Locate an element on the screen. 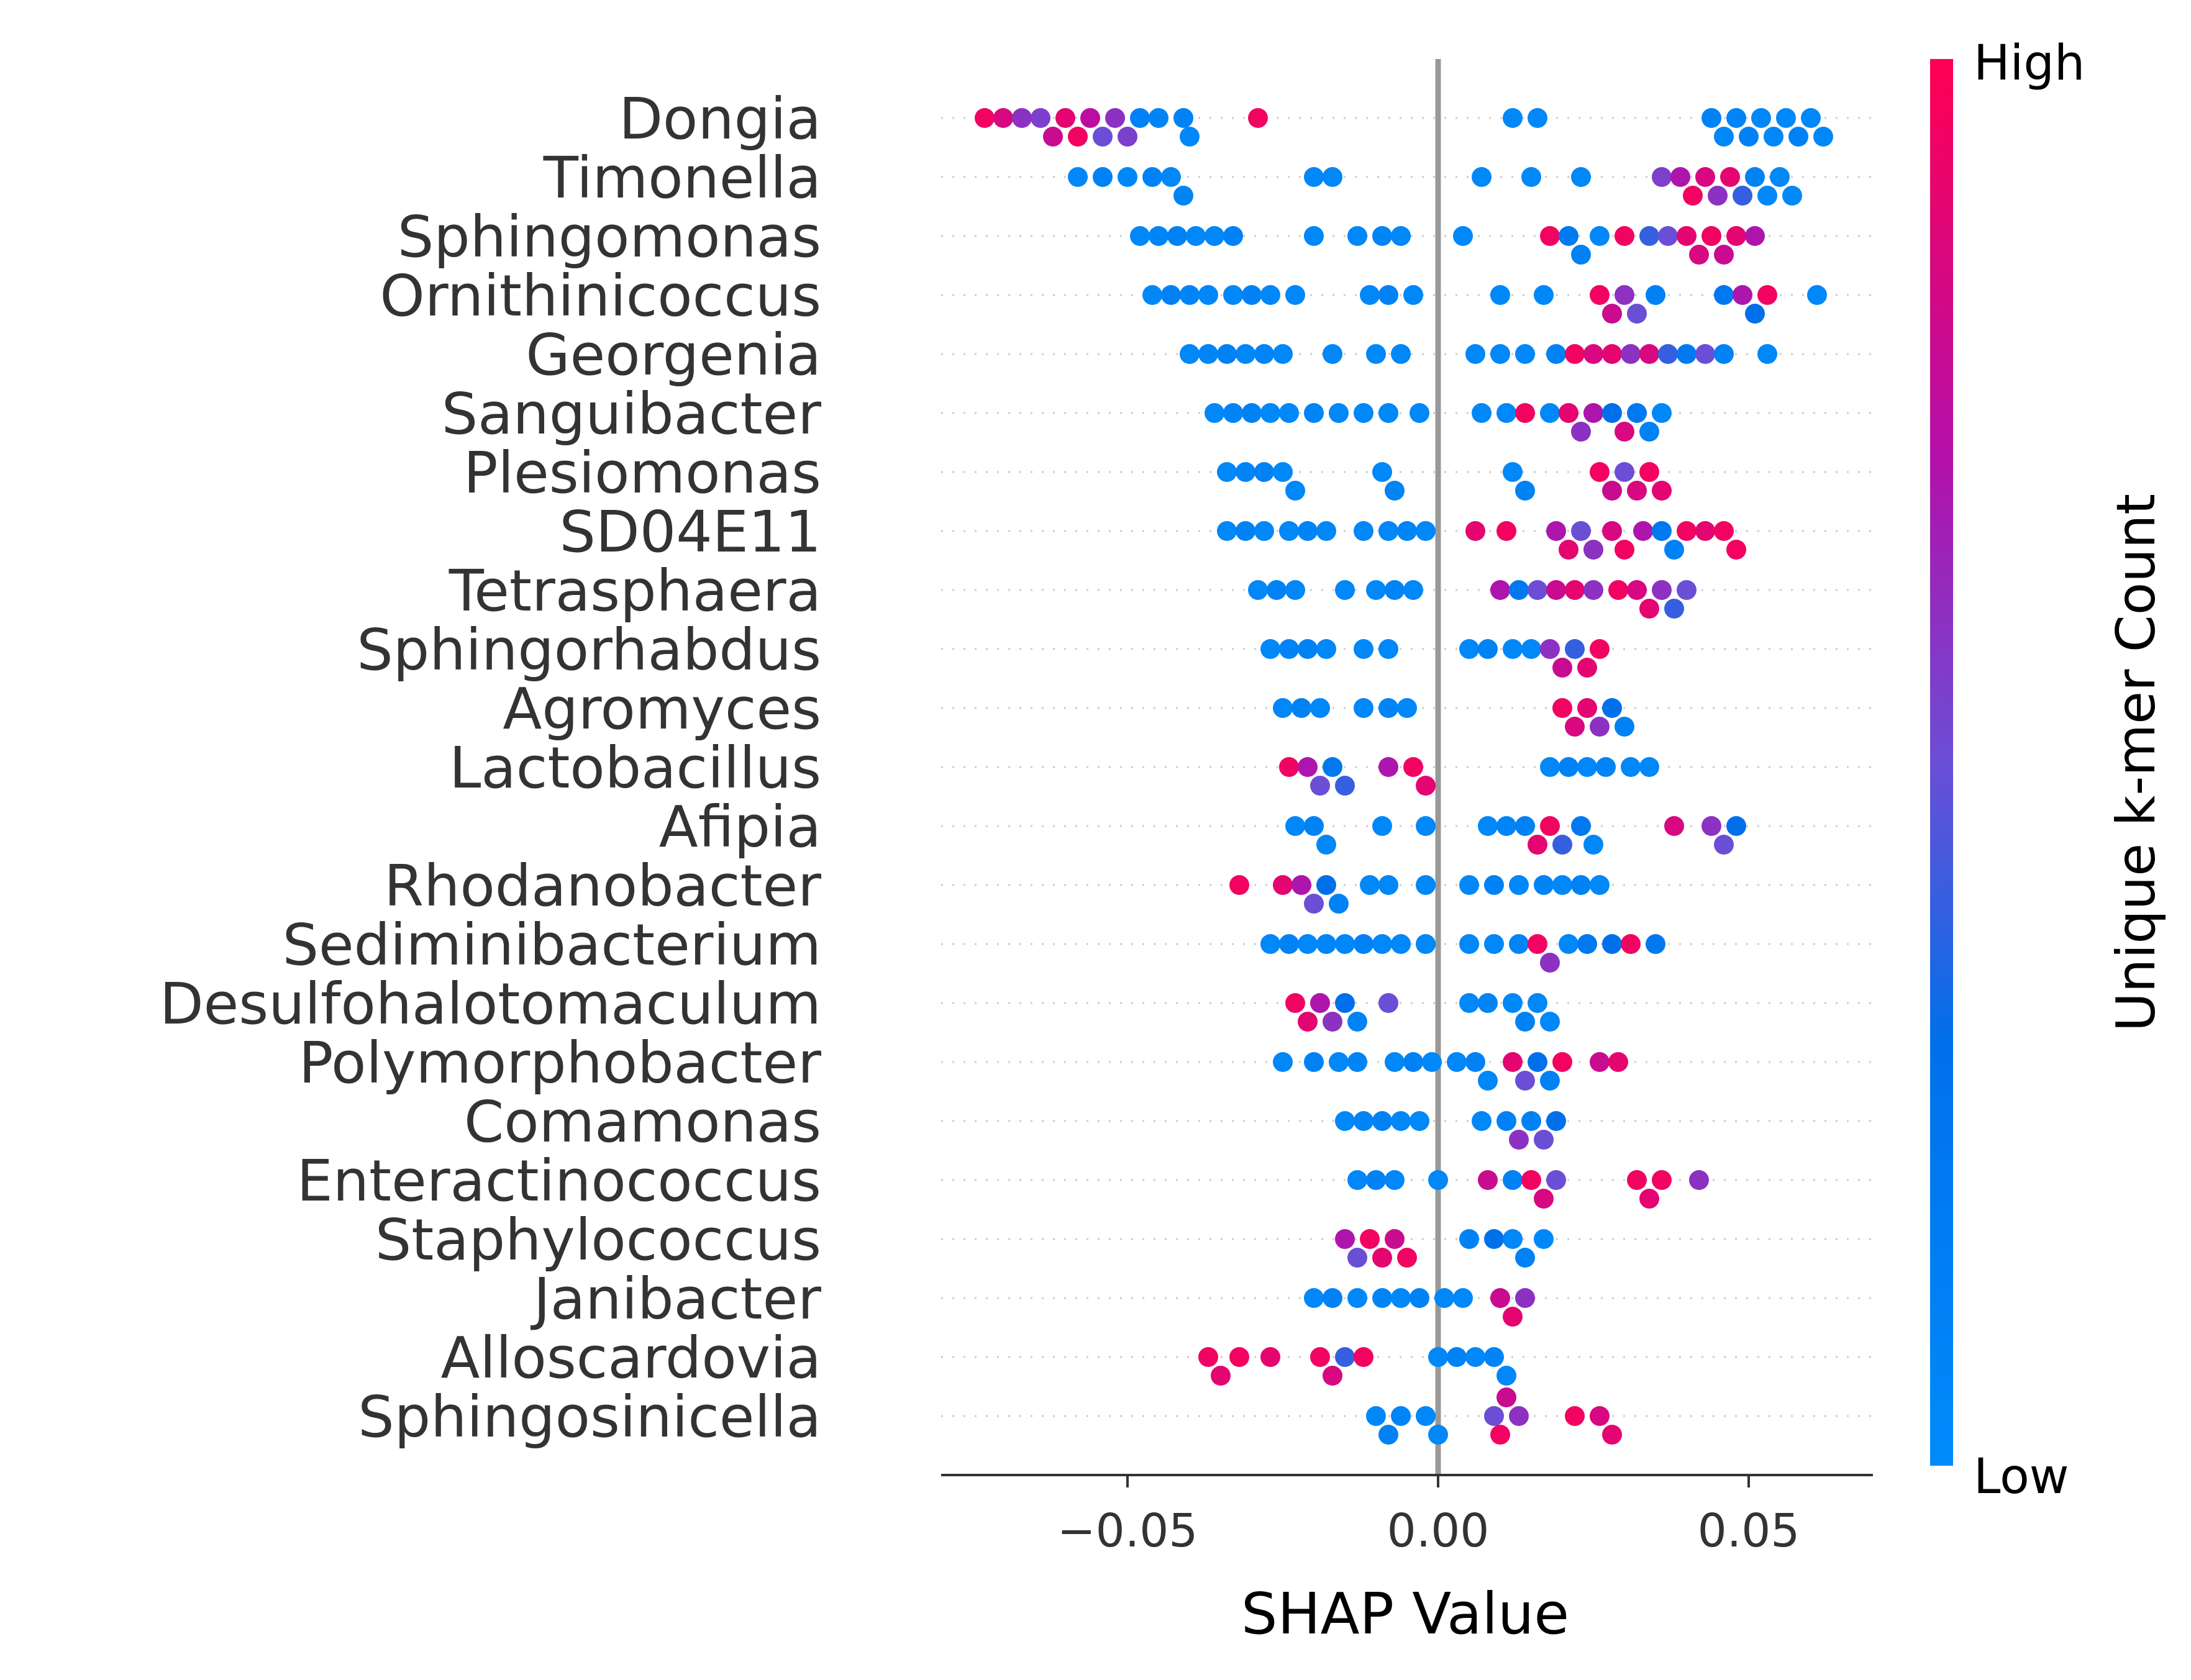 This screenshot has width=2191, height=1680. feature-label: Comamonas is located at coordinates (642, 1122).